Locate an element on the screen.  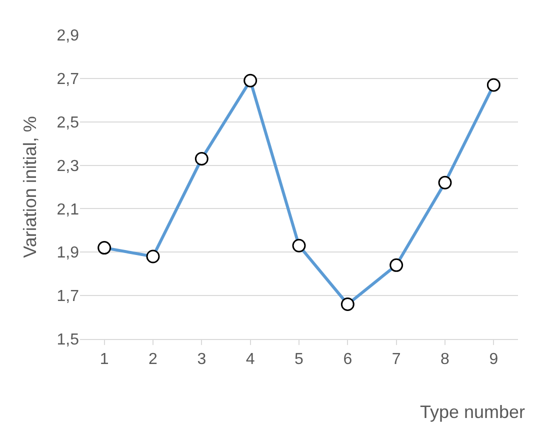
y-axis-title: Variation initial, % is located at coordinates (30, 187).